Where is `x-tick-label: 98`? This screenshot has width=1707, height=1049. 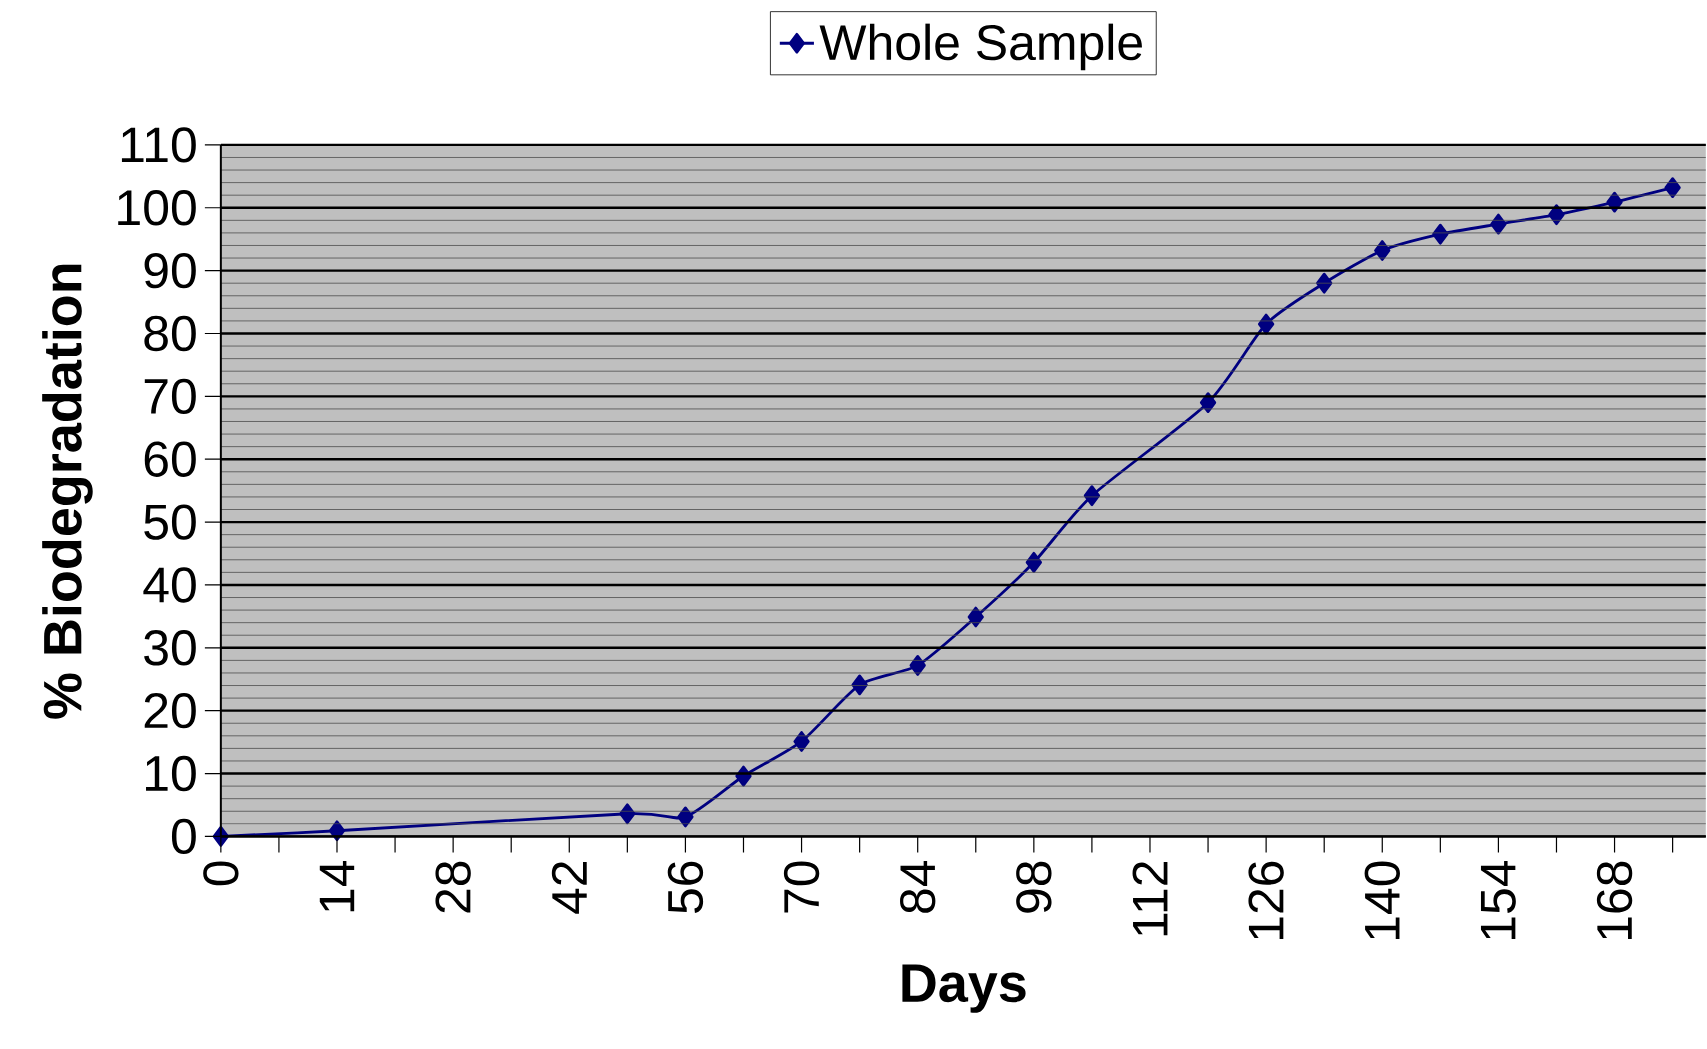 x-tick-label: 98 is located at coordinates (1034, 887).